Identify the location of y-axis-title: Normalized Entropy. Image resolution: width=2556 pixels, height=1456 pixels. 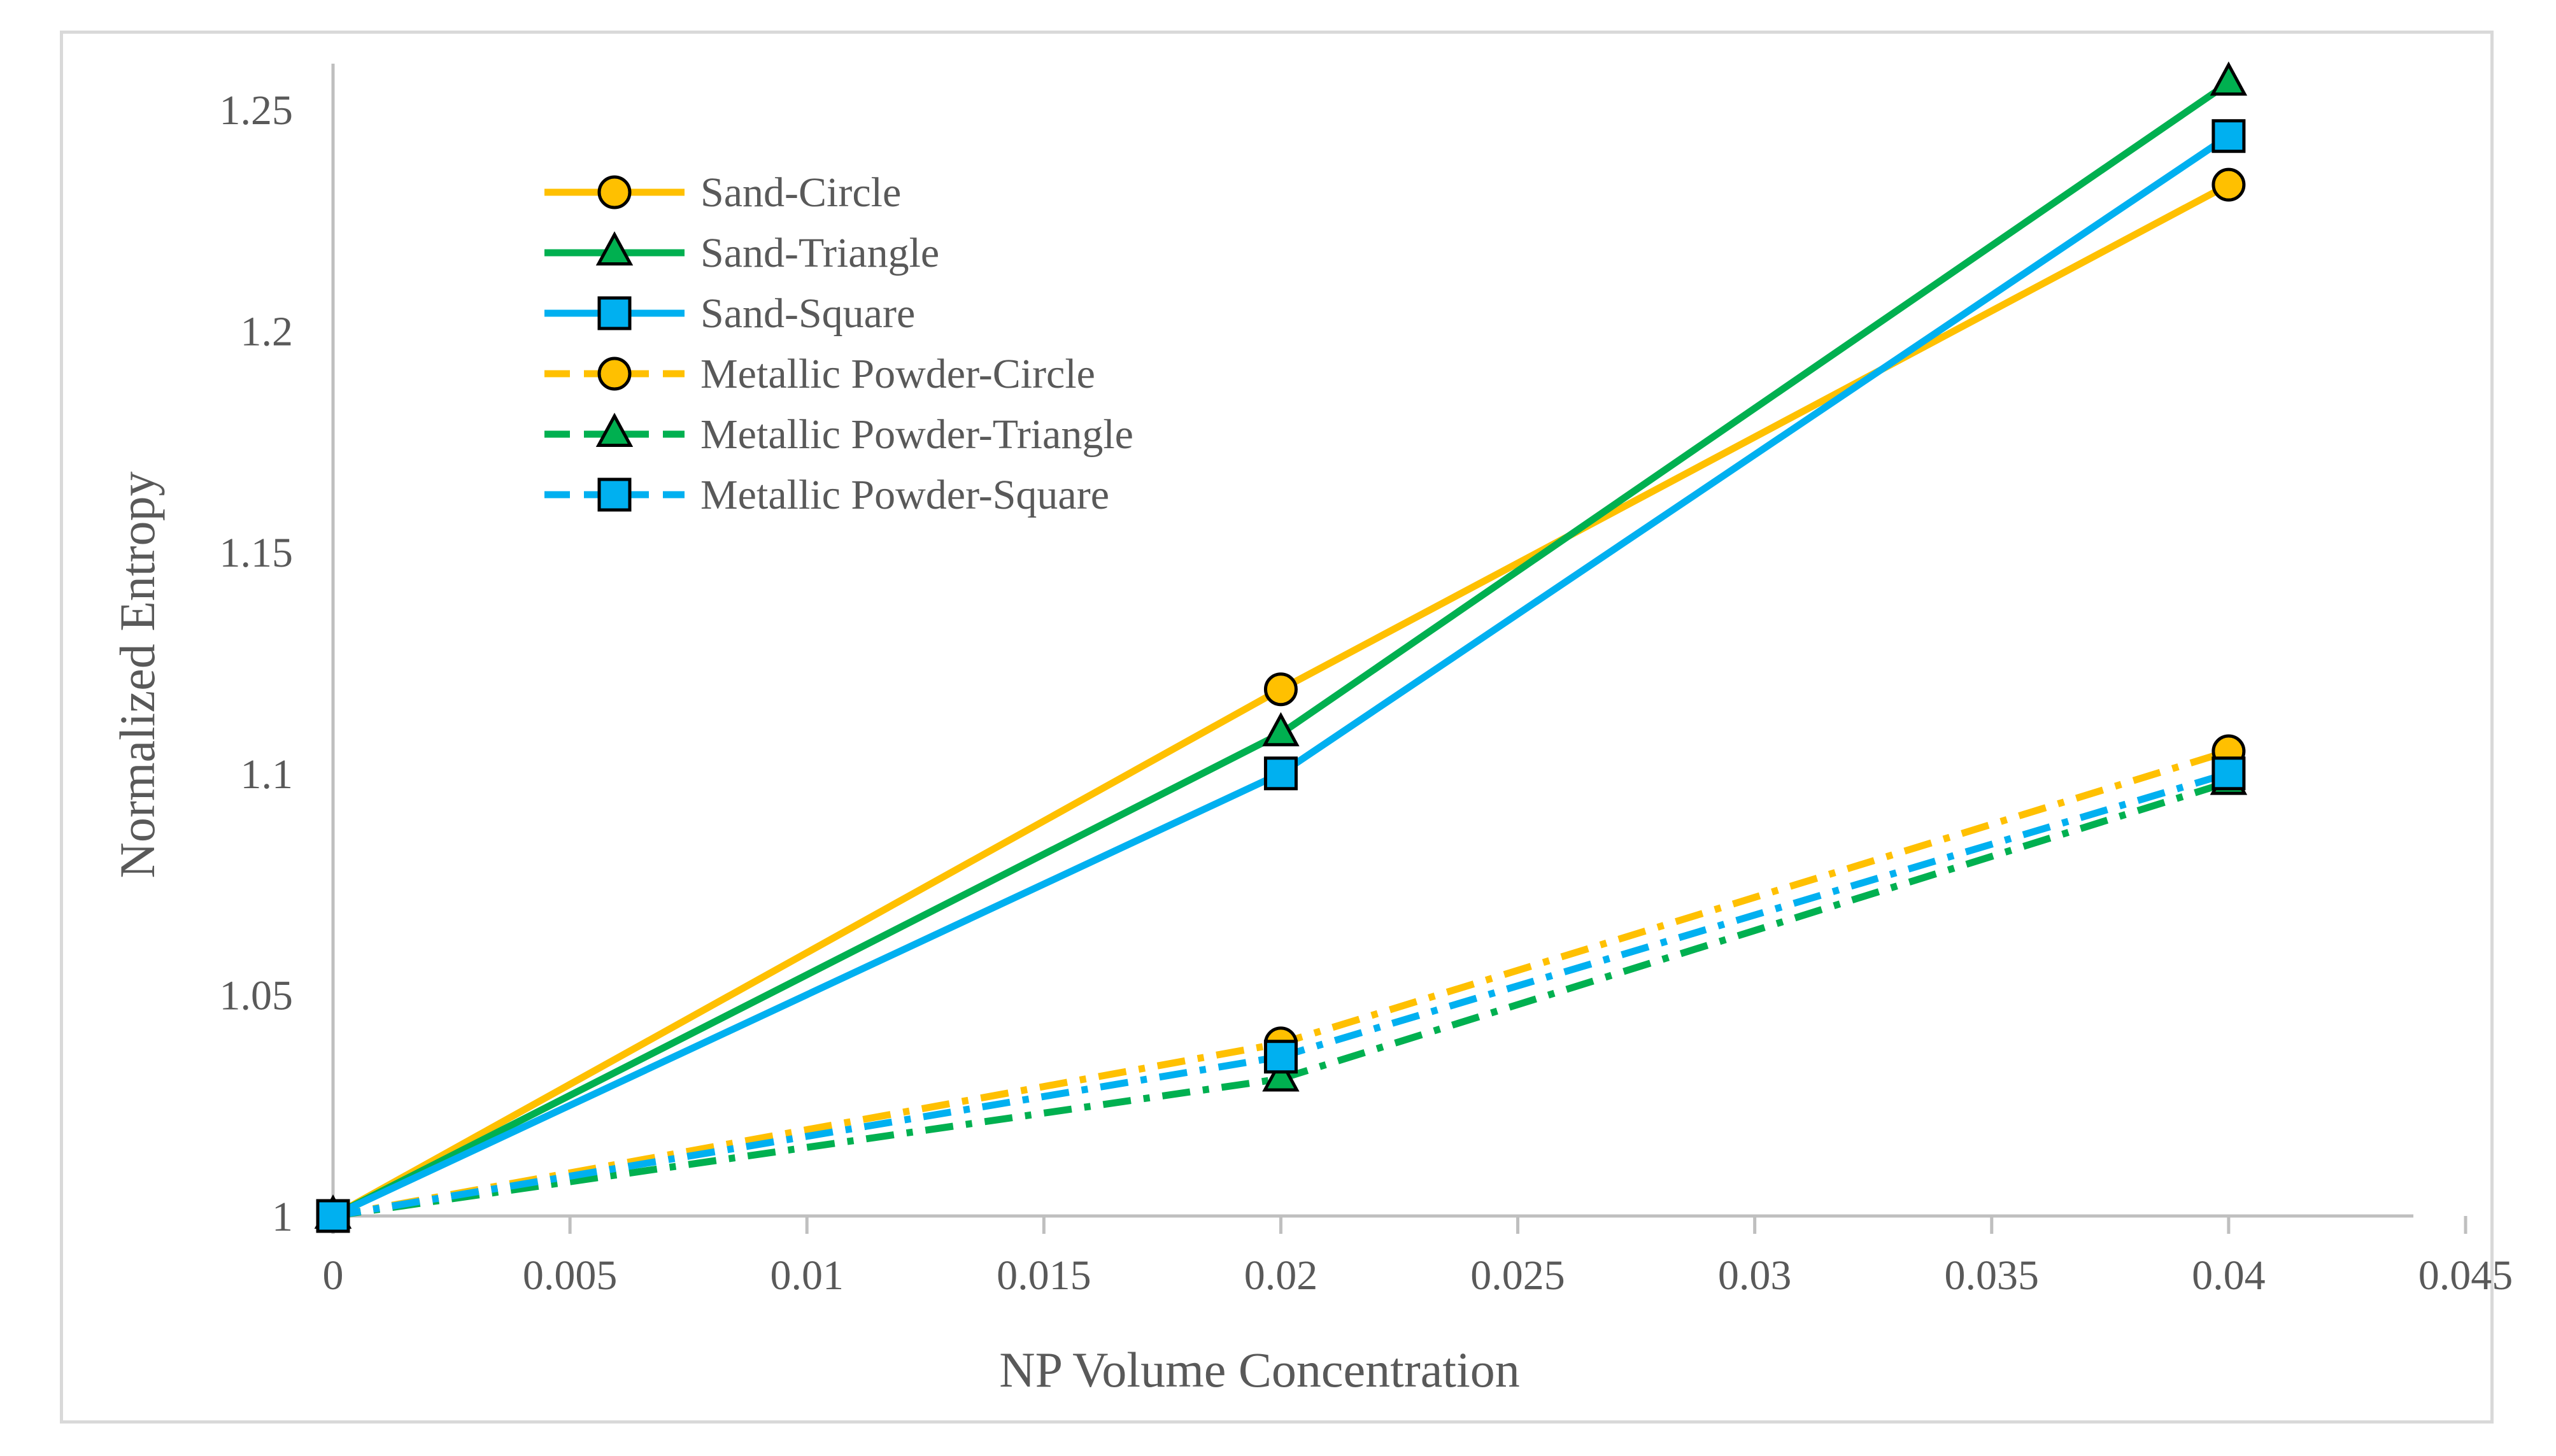
(137, 675).